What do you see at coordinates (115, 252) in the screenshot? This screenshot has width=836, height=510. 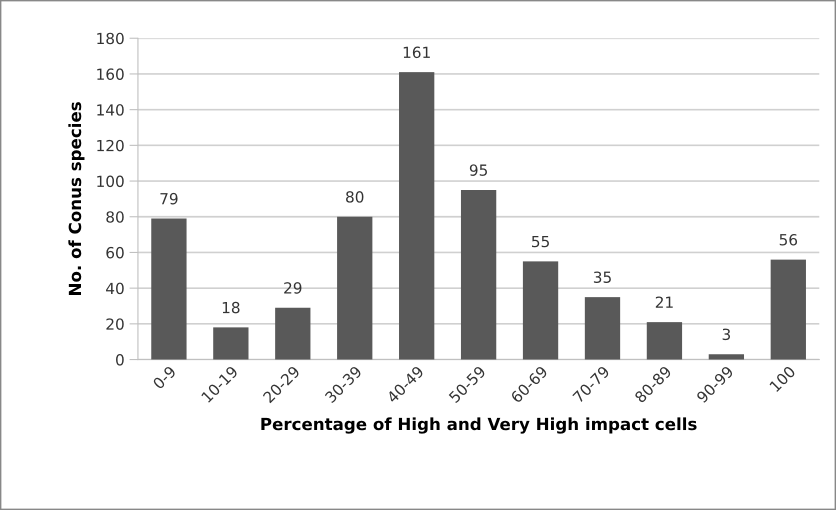 I see `y-tick-label: 60` at bounding box center [115, 252].